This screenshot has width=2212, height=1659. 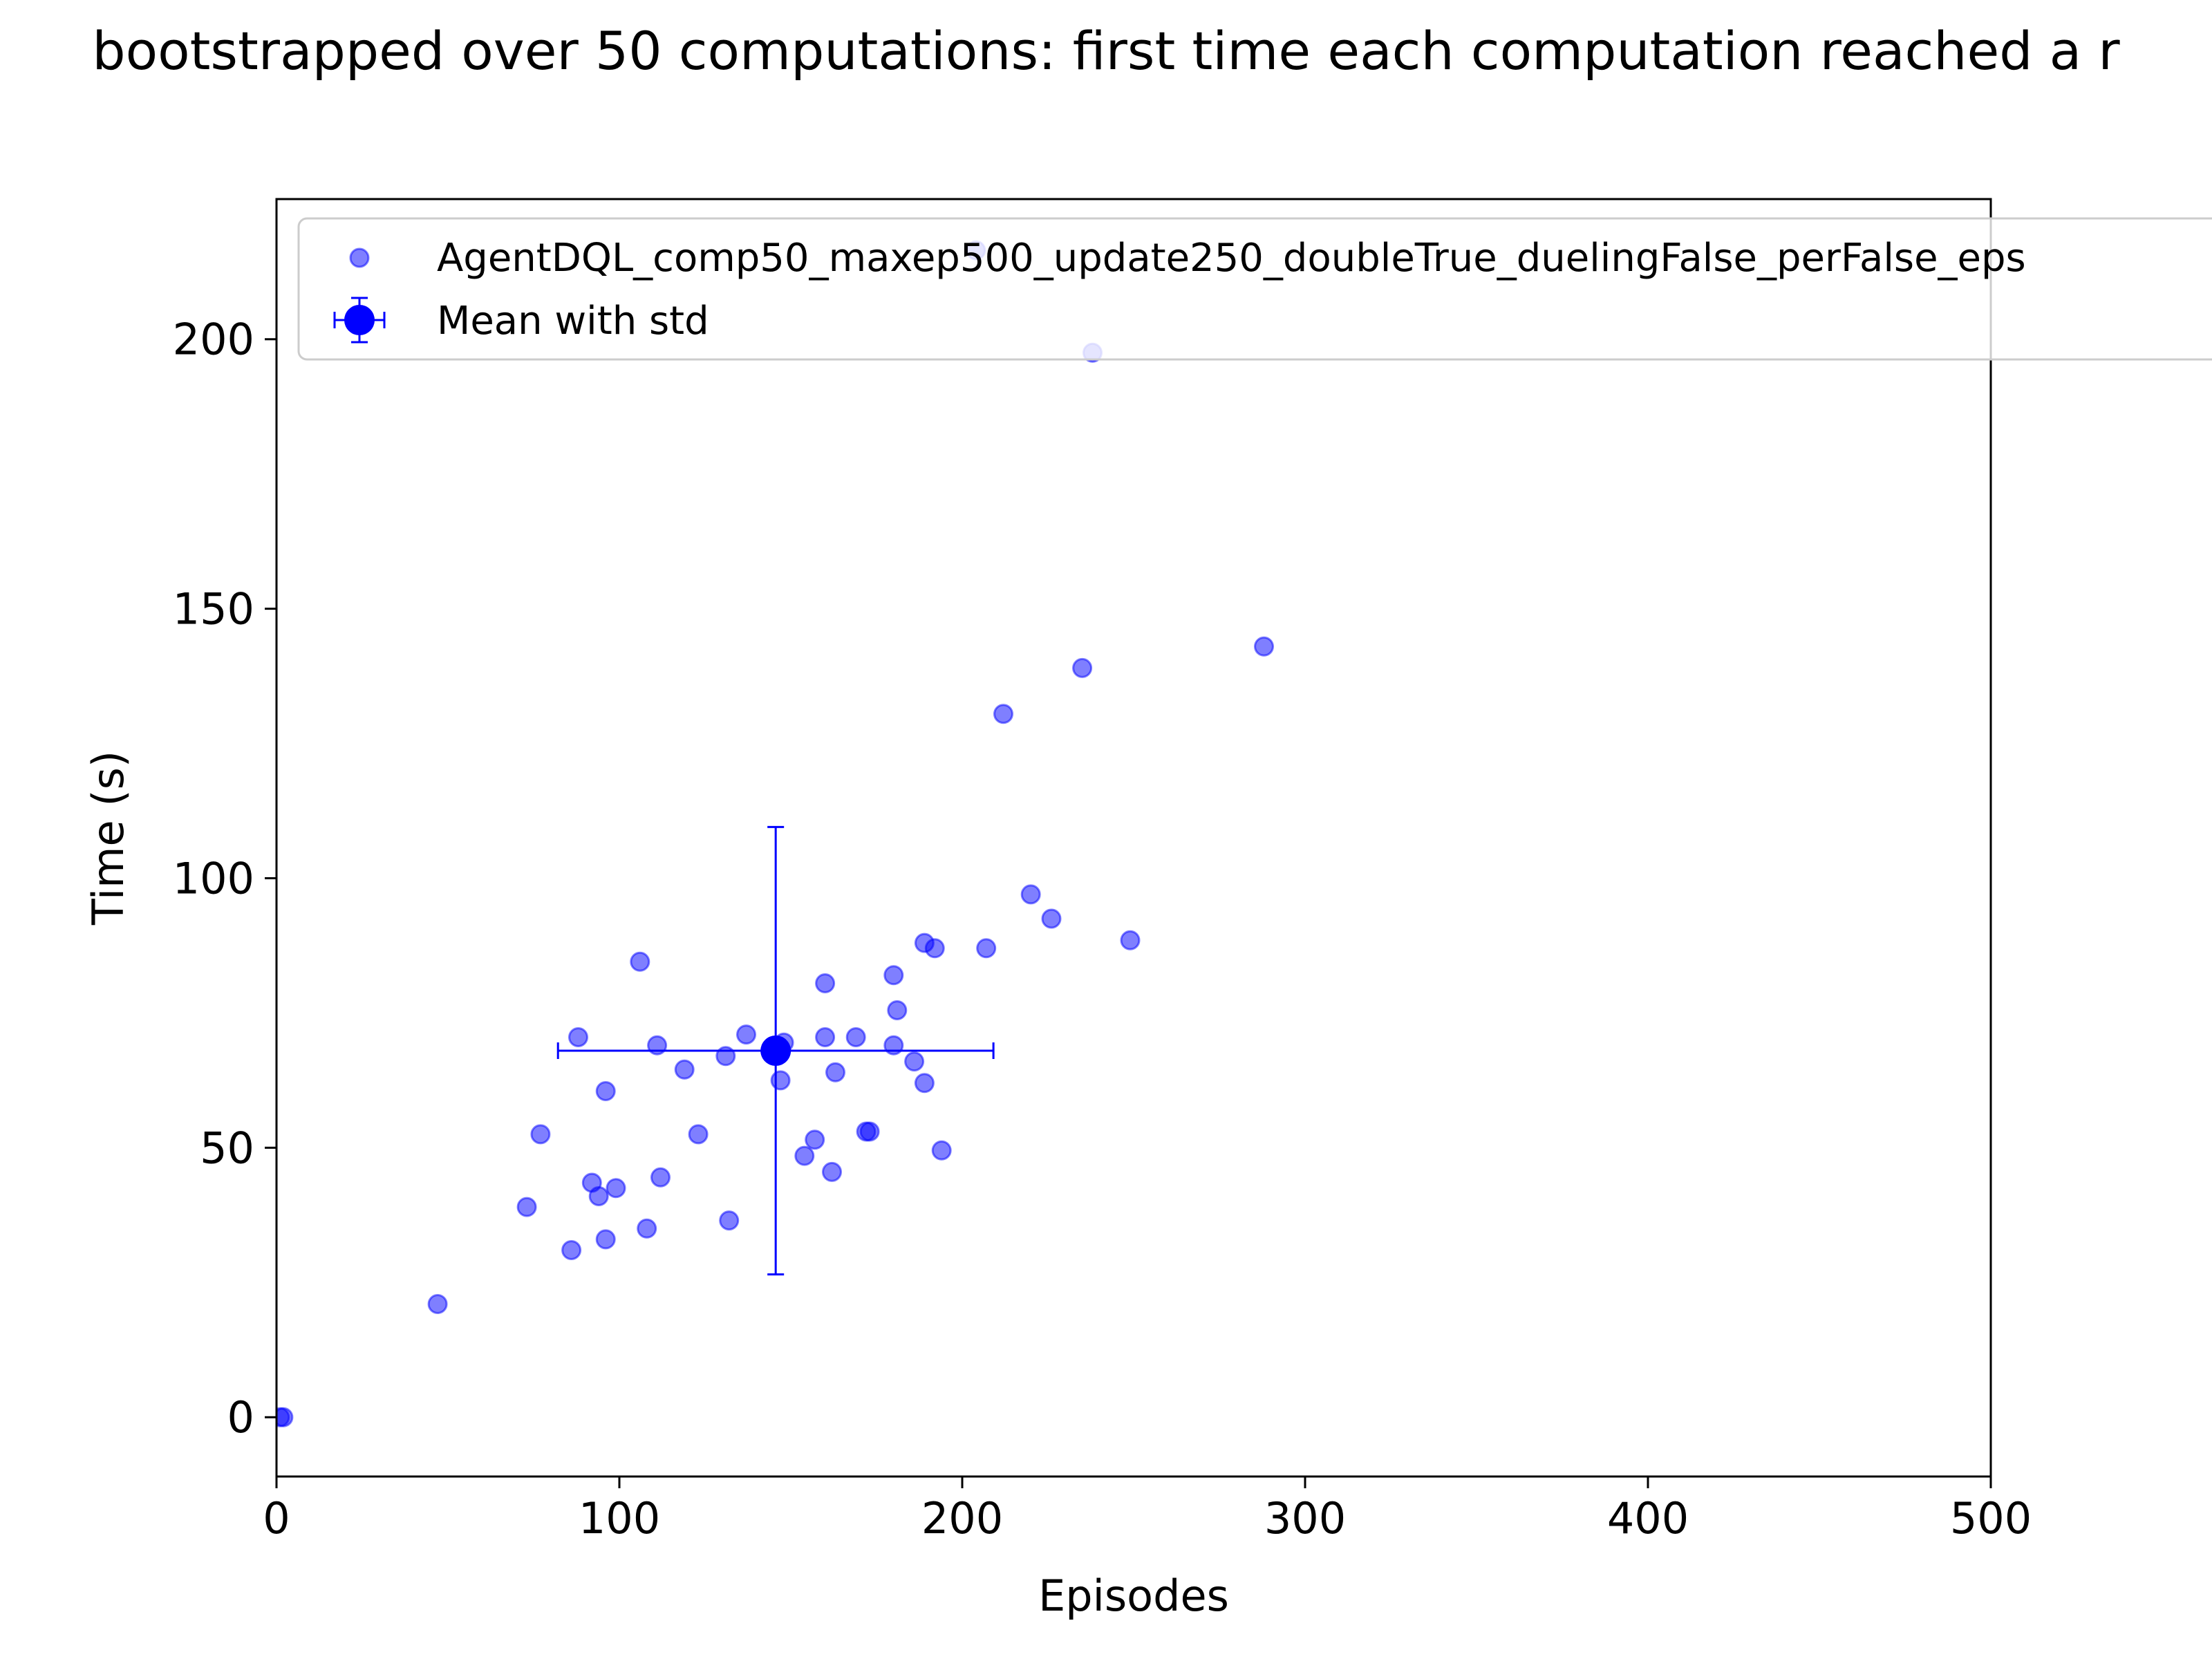 What do you see at coordinates (962, 1518) in the screenshot?
I see `x-tick-label-200: 200` at bounding box center [962, 1518].